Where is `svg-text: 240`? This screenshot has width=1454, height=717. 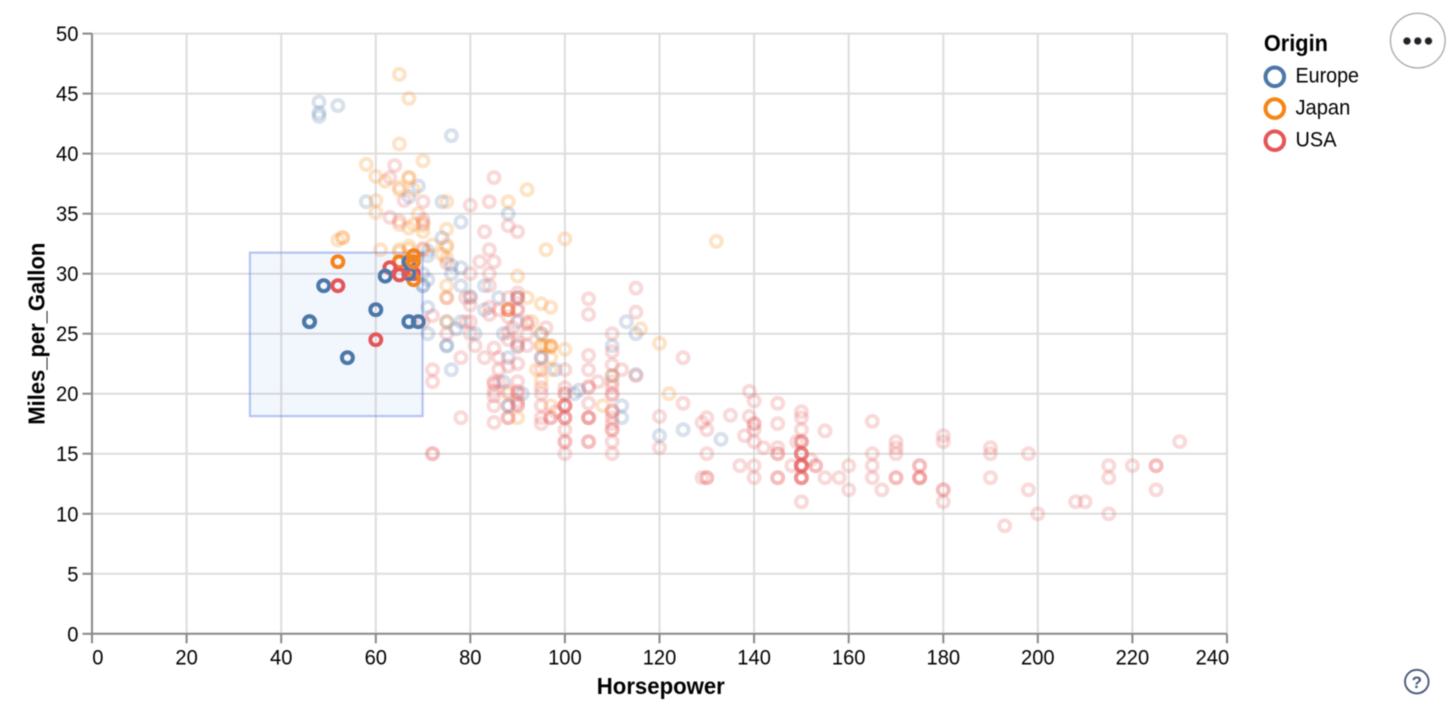 svg-text: 240 is located at coordinates (1213, 658).